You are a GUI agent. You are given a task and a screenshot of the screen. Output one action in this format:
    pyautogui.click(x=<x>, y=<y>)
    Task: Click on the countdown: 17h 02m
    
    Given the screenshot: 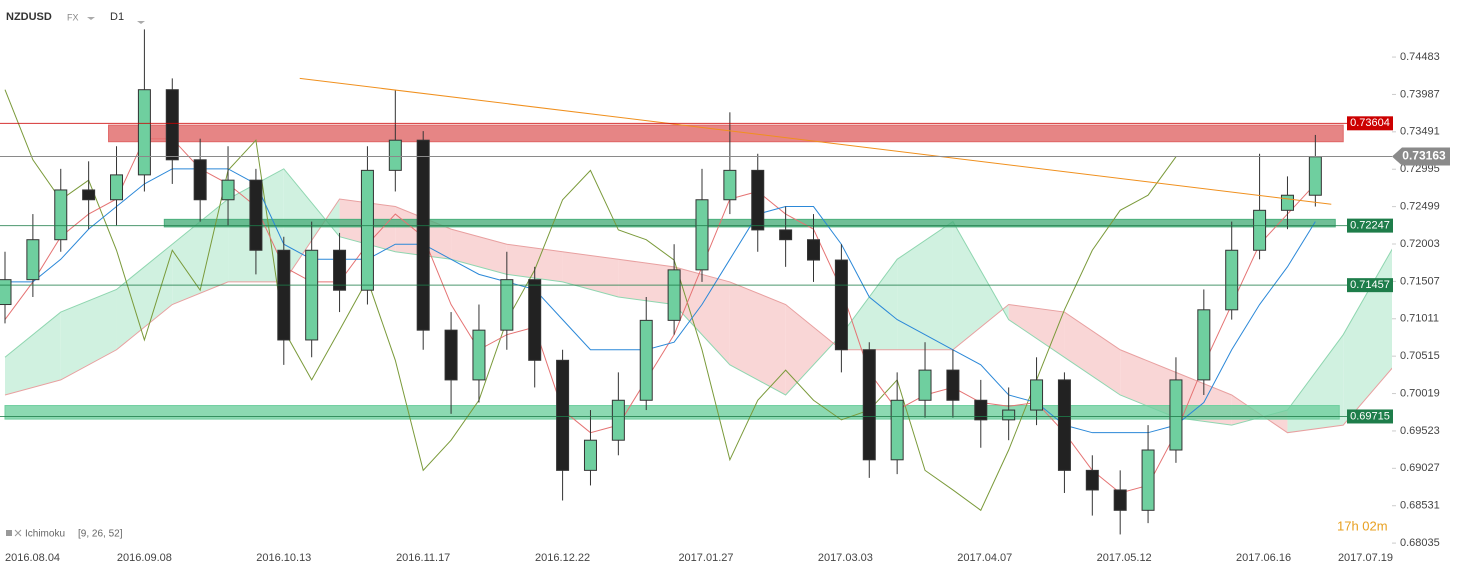 What is the action you would take?
    pyautogui.click(x=1362, y=525)
    